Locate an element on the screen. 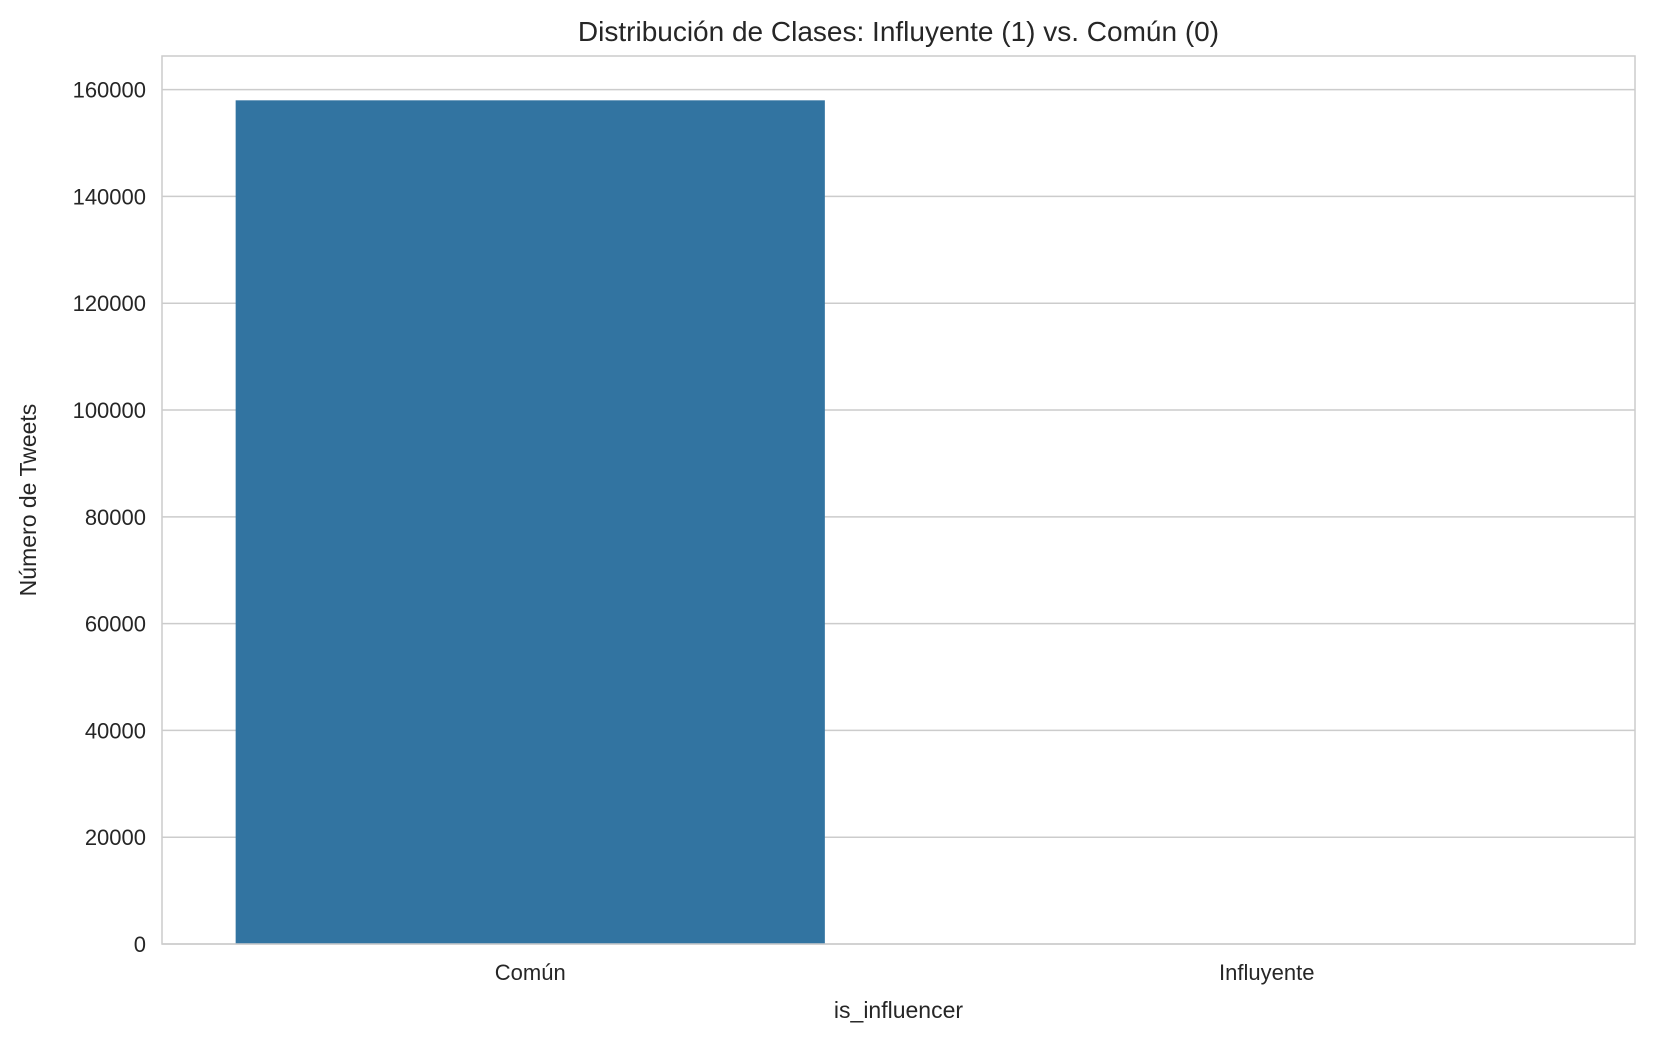 The width and height of the screenshot is (1668, 1041). y-tick-label: 80000 is located at coordinates (115, 517).